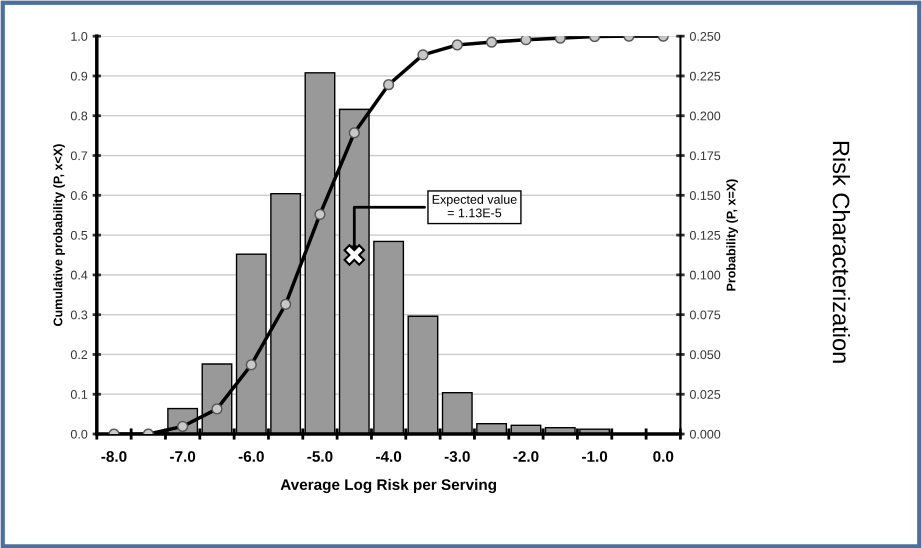  What do you see at coordinates (732, 235) in the screenshot?
I see `y2-axis-title: Probability (P, x=X)` at bounding box center [732, 235].